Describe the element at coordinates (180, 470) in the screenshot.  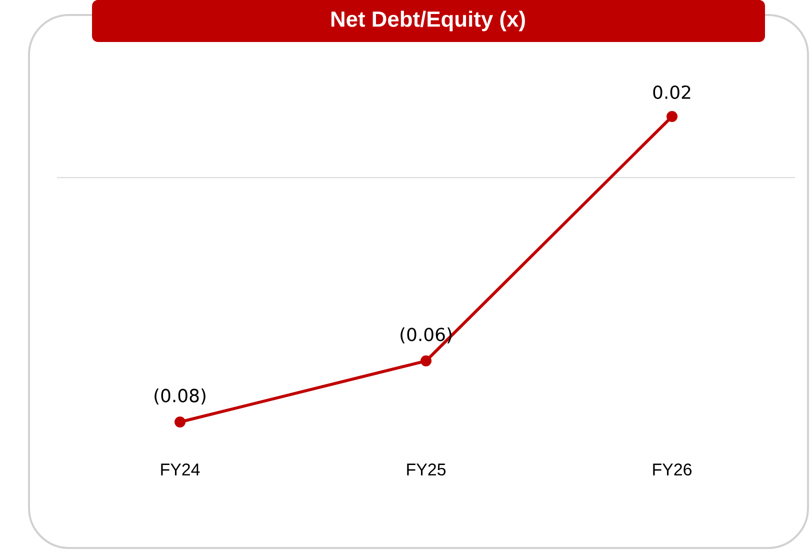
I see `x-tick-label: FY24` at that location.